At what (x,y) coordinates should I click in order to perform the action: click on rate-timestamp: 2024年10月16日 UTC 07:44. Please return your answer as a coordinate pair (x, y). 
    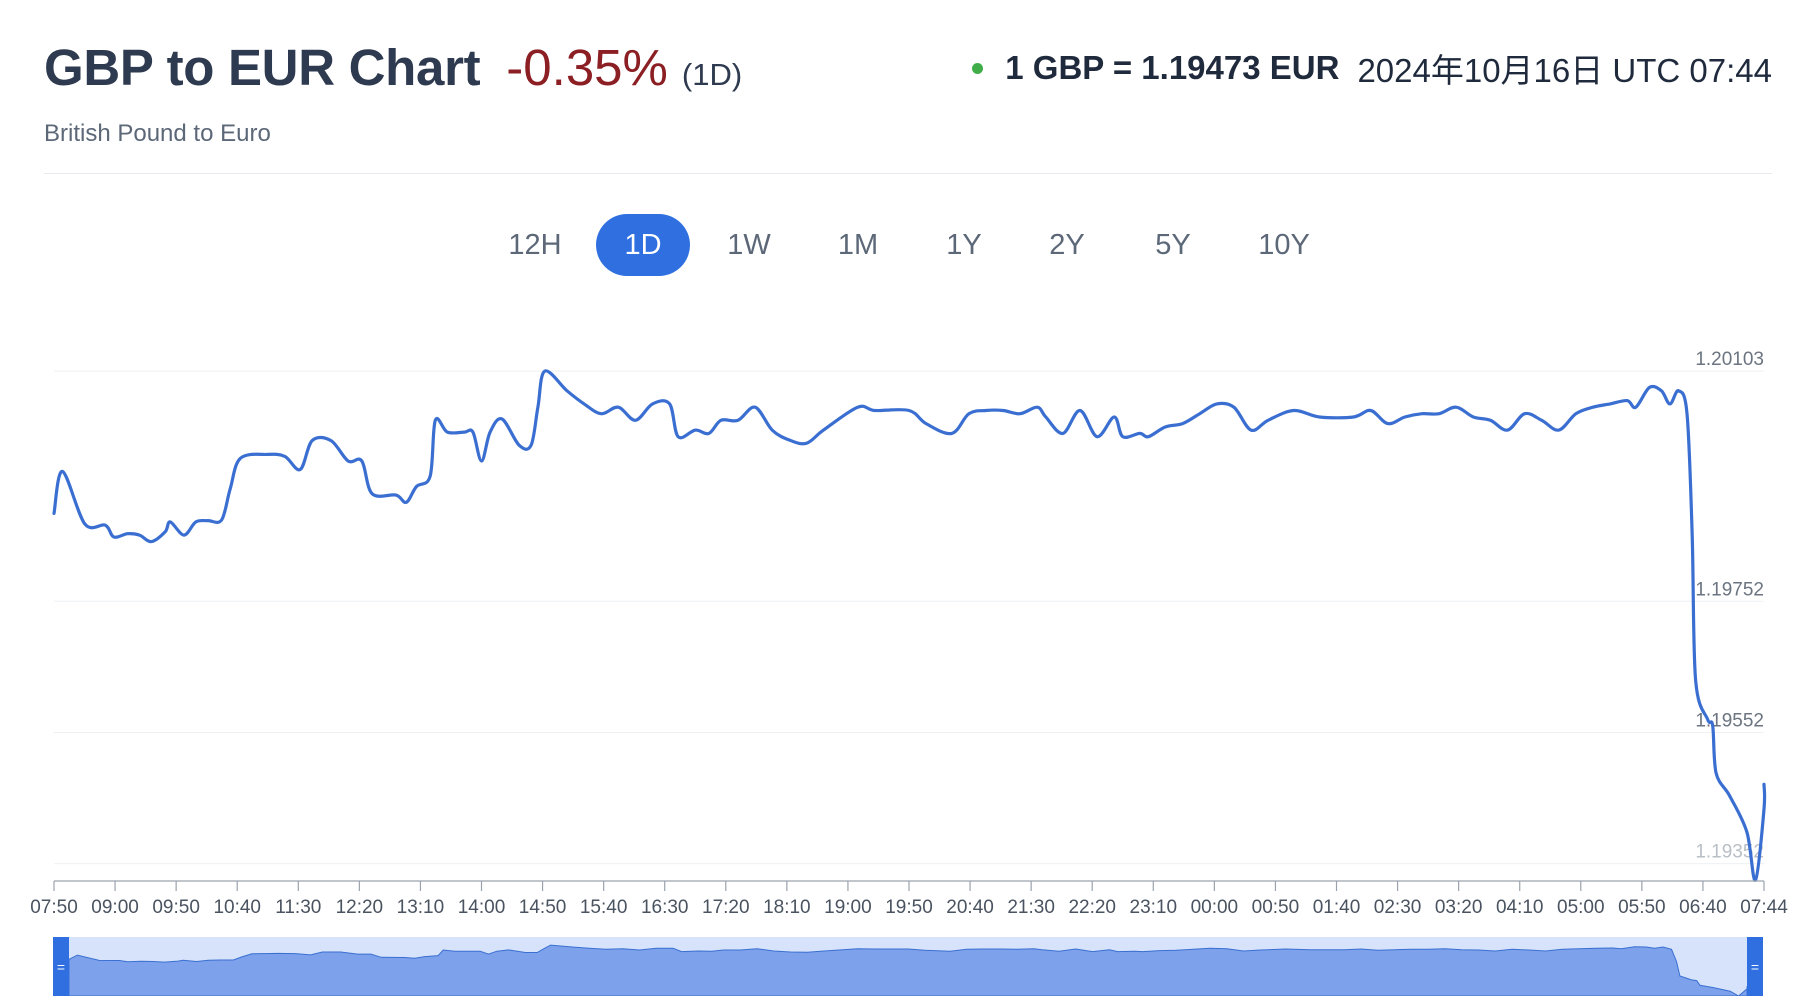
    Looking at the image, I should click on (1564, 70).